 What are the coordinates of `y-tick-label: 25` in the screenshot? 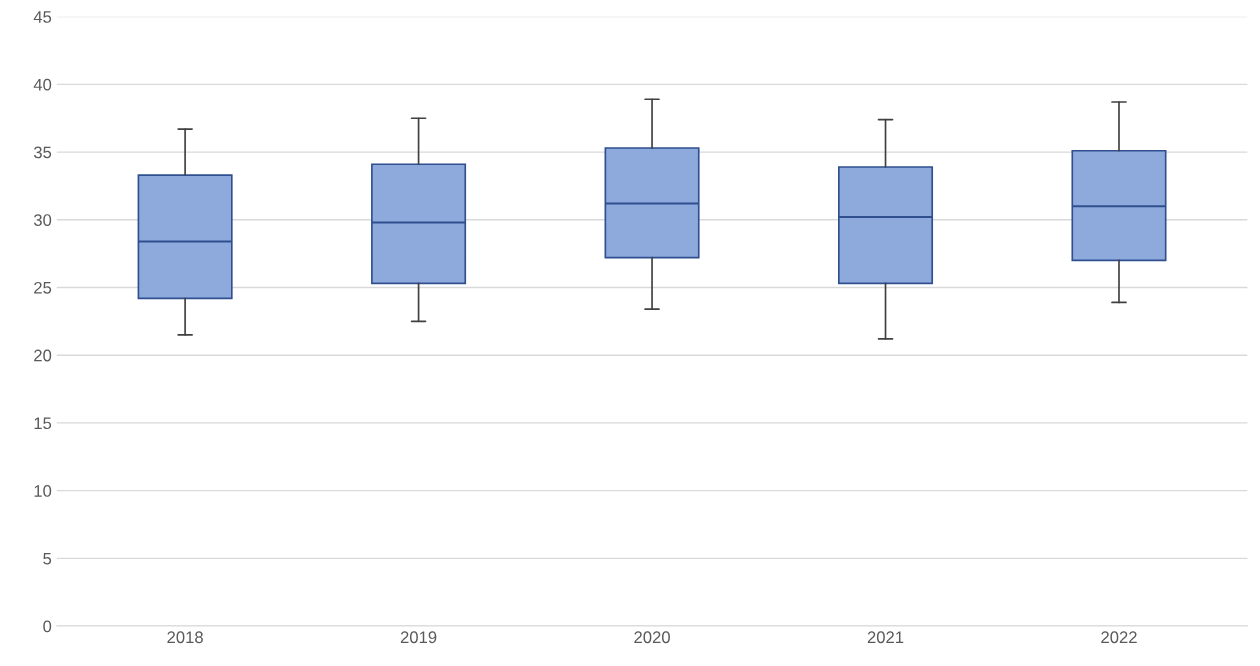 It's located at (43, 287).